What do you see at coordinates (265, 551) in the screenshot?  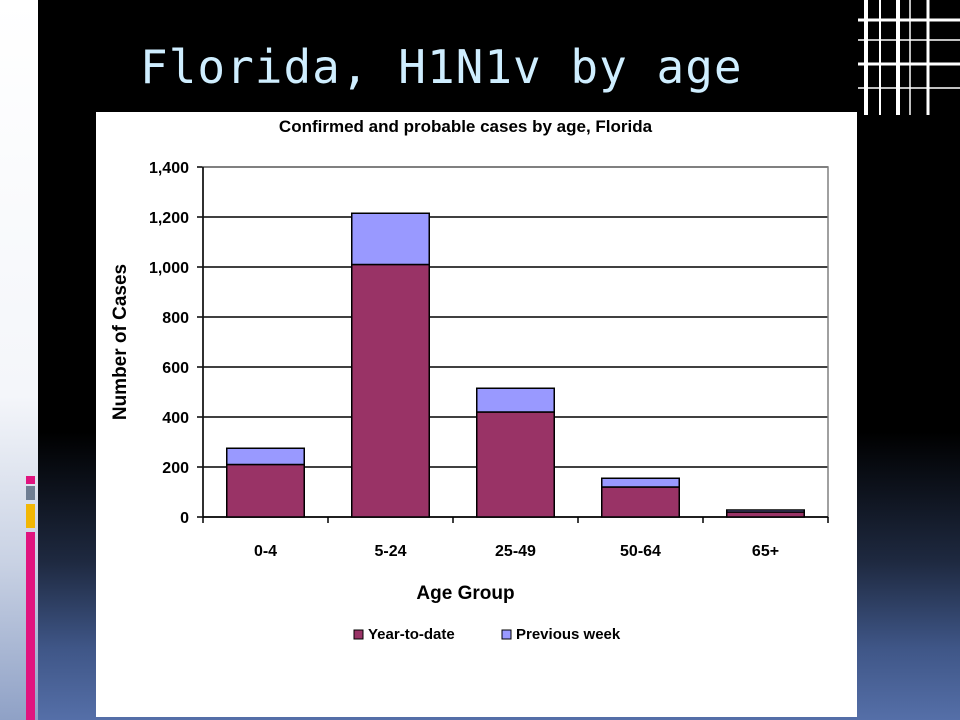 I see `x-tick-label: 0-4` at bounding box center [265, 551].